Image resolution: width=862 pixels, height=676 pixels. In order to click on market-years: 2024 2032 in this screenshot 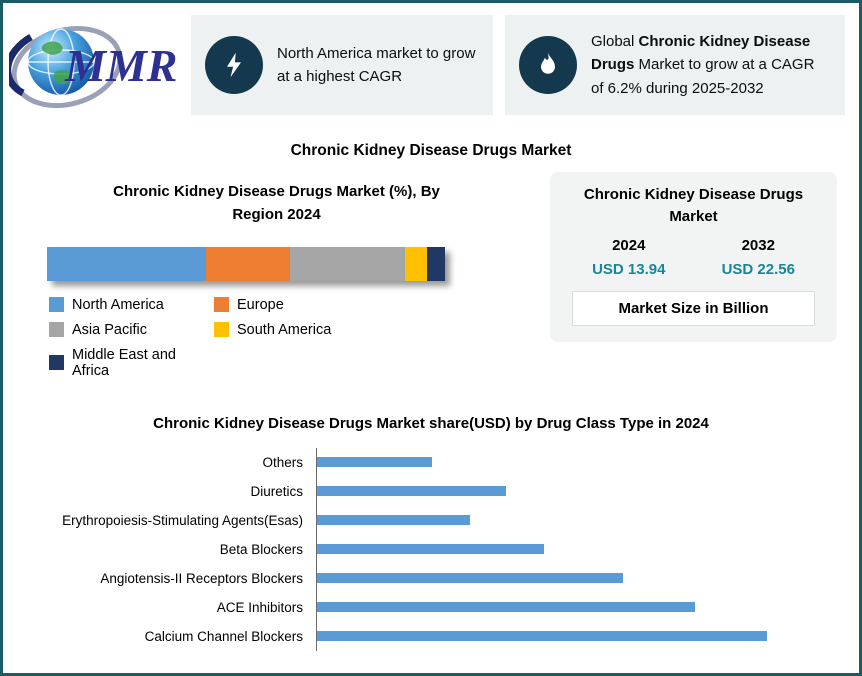, I will do `click(693, 245)`.